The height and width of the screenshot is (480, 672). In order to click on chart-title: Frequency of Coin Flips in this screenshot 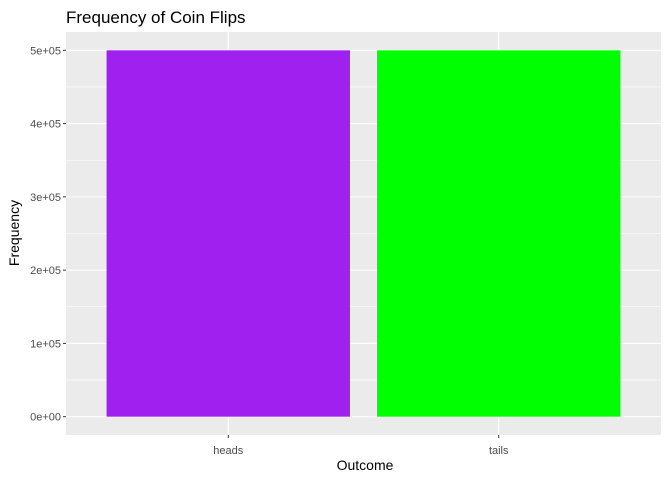, I will do `click(156, 17)`.